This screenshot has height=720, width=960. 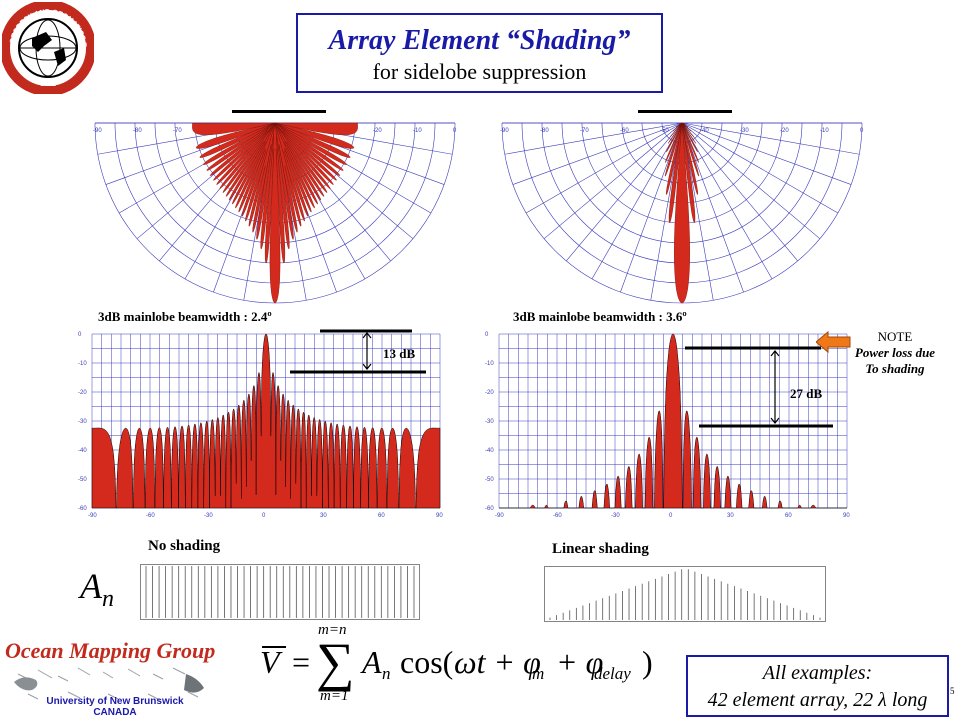 I want to click on shading-weights-uniform, so click(x=280, y=592).